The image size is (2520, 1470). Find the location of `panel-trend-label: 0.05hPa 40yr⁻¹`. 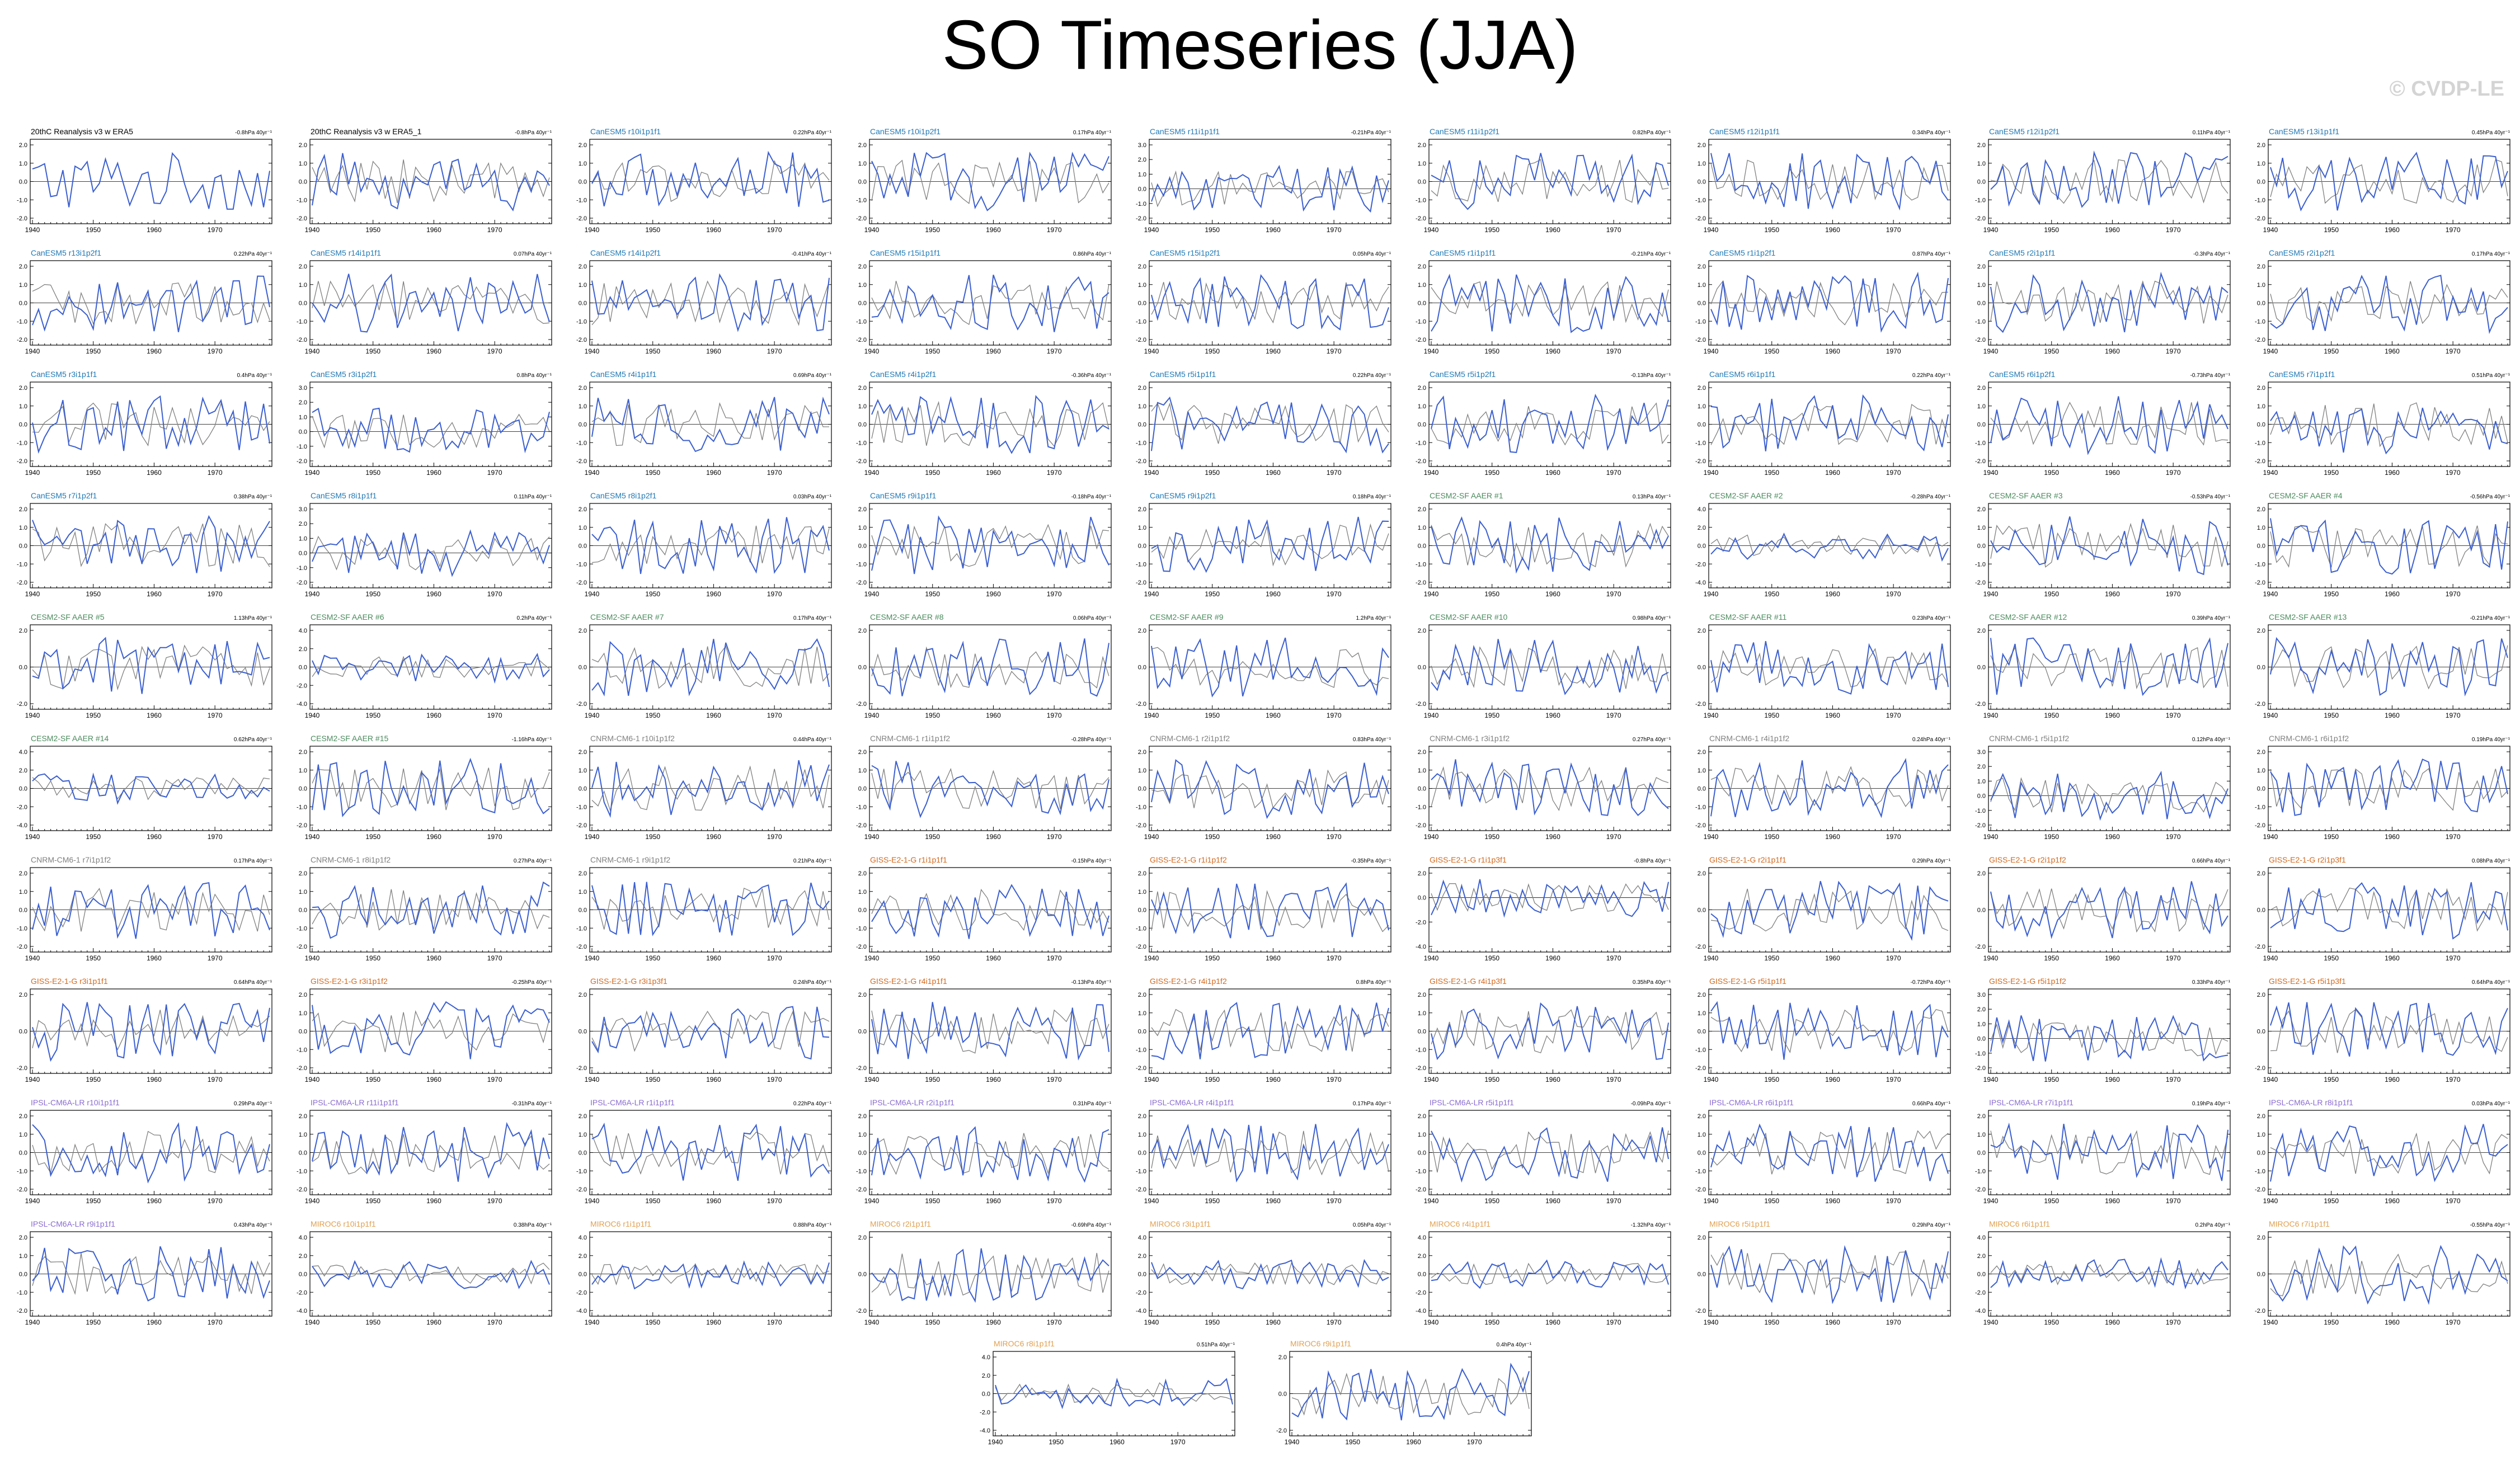

panel-trend-label: 0.05hPa 40yr⁻¹ is located at coordinates (1372, 254).